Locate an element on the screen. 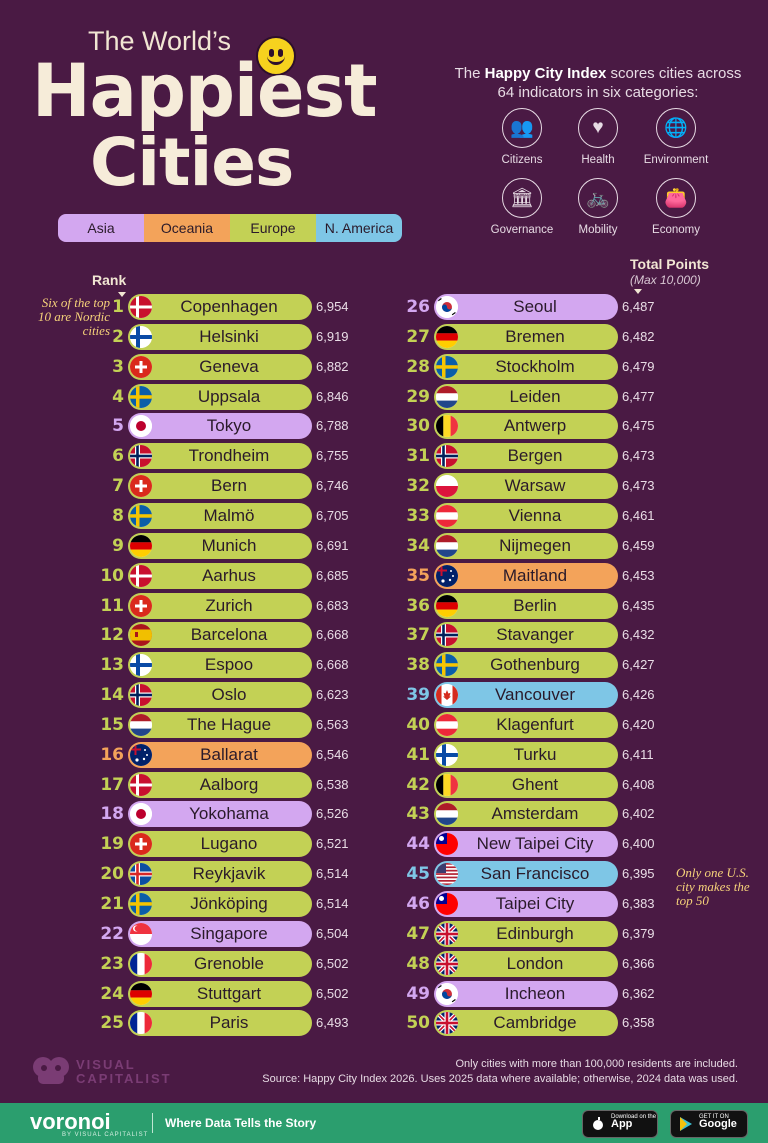 This screenshot has height=1143, width=768. rank-number: 2 is located at coordinates (118, 336).